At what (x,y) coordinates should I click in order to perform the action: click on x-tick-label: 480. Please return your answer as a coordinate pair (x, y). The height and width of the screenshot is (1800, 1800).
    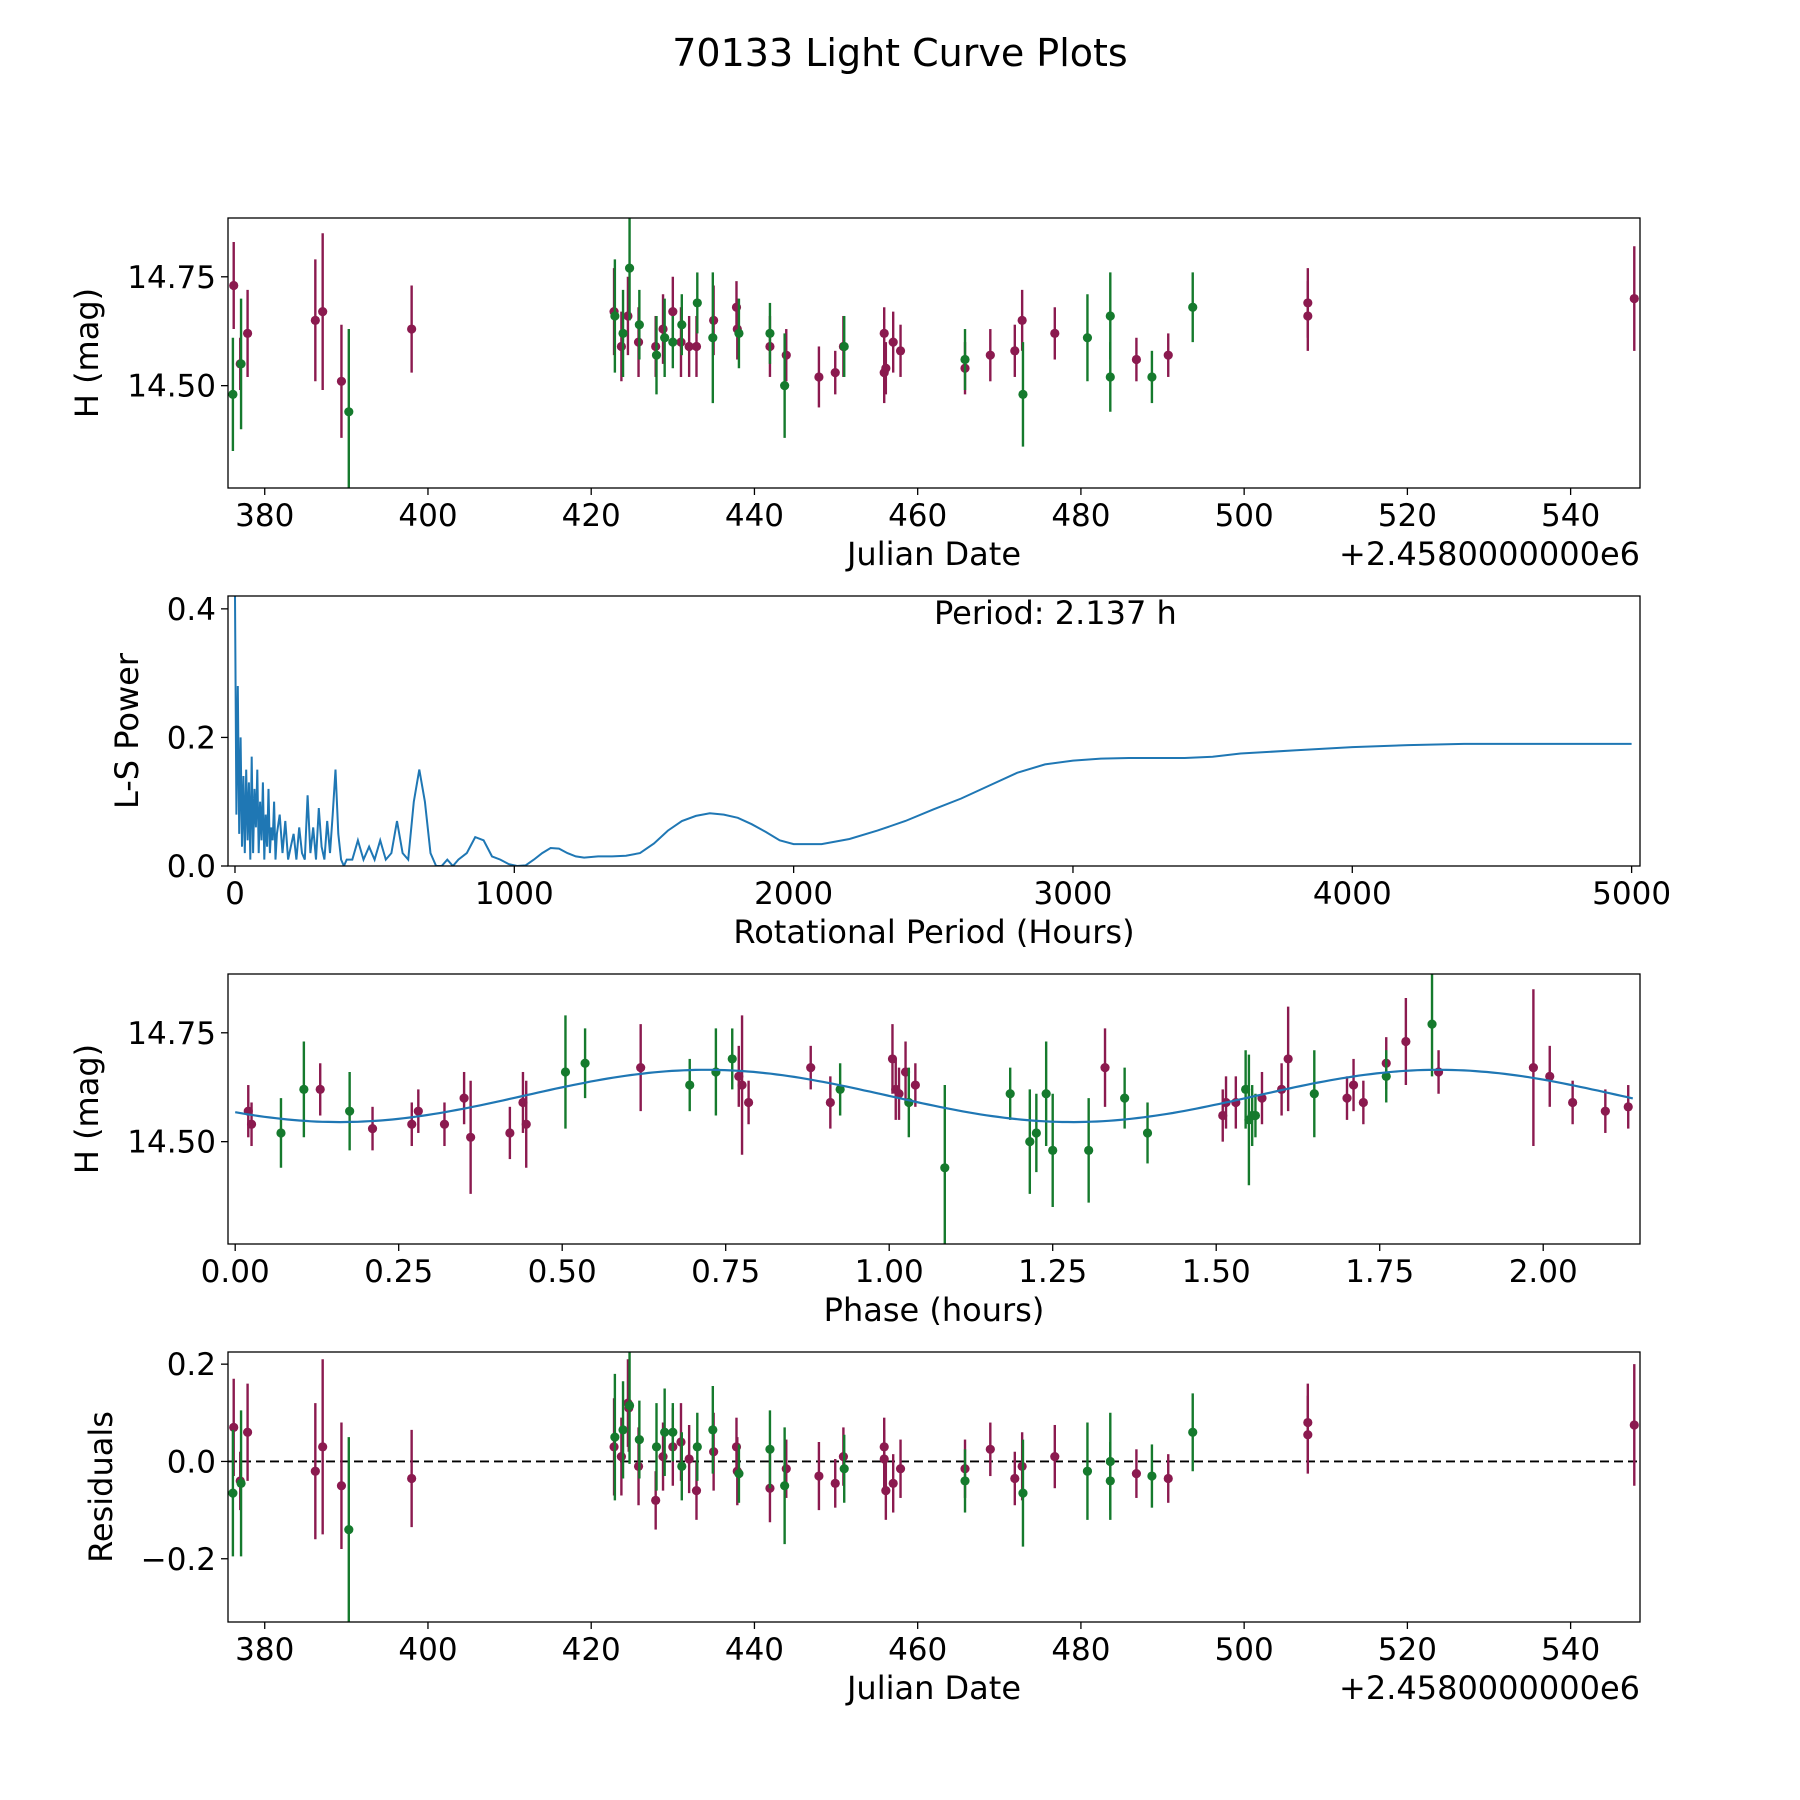
    Looking at the image, I should click on (1080, 516).